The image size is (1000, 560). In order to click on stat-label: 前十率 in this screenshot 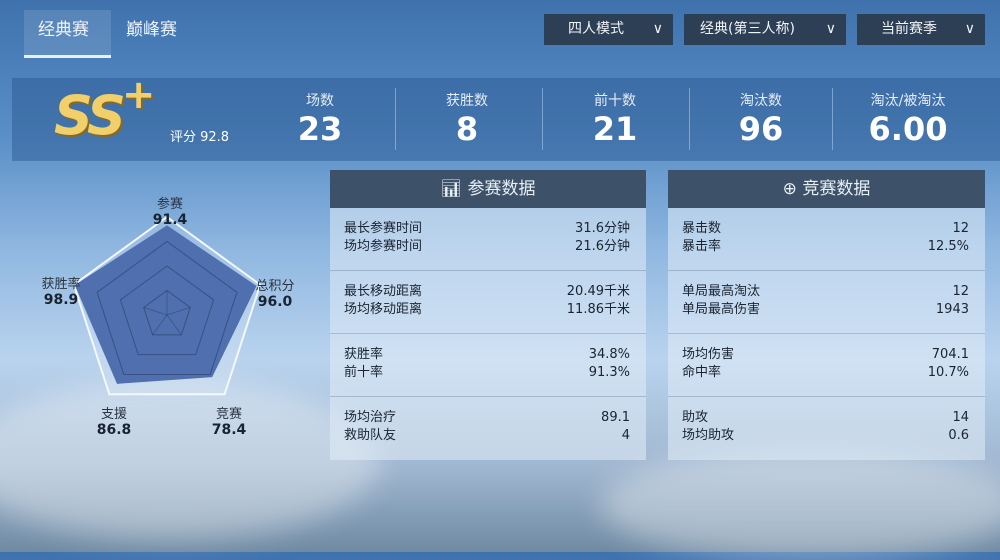, I will do `click(364, 372)`.